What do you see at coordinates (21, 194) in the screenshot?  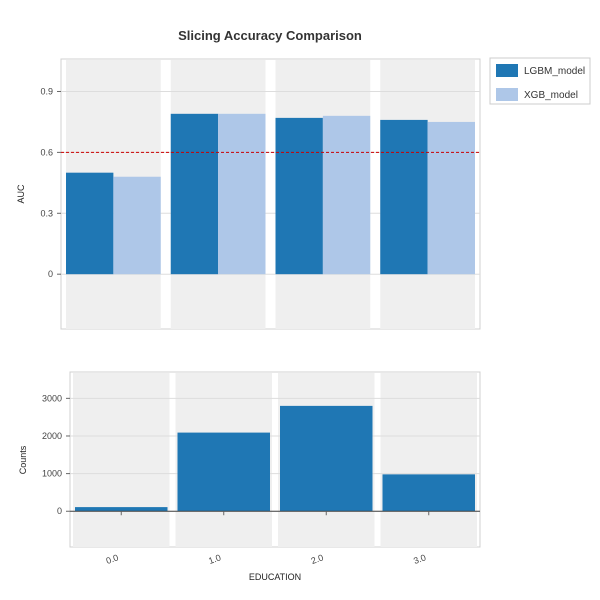 I see `auc-y-axis-label: AUC` at bounding box center [21, 194].